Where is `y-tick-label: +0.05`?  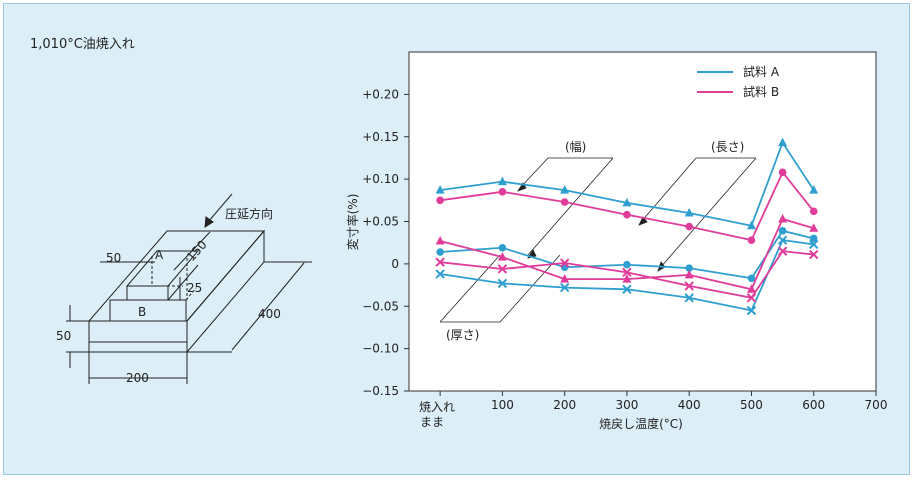
y-tick-label: +0.05 is located at coordinates (380, 222).